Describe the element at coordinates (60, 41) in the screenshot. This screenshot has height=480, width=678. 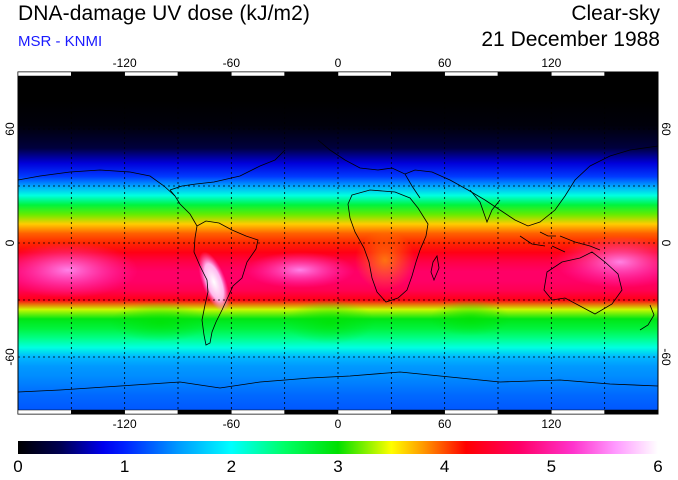
I see `credit-label: MSR - KNMI` at that location.